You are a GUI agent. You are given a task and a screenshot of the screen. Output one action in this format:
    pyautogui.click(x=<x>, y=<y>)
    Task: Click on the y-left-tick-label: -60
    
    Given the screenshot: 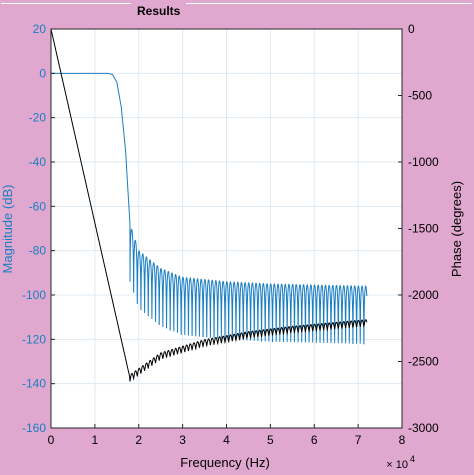 What is the action you would take?
    pyautogui.click(x=38, y=206)
    